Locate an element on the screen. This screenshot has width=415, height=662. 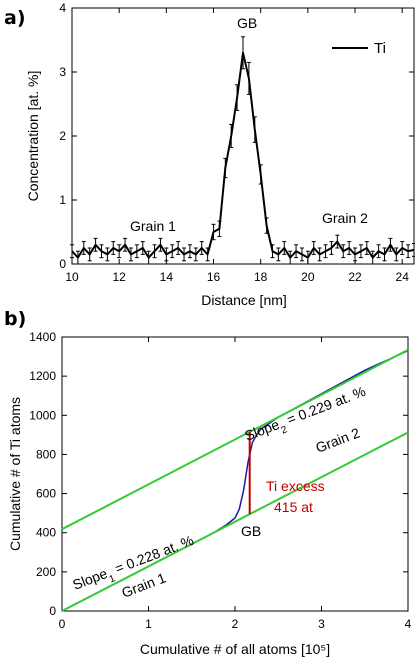
b-xtick-label-4: 4 is located at coordinates (408, 624).